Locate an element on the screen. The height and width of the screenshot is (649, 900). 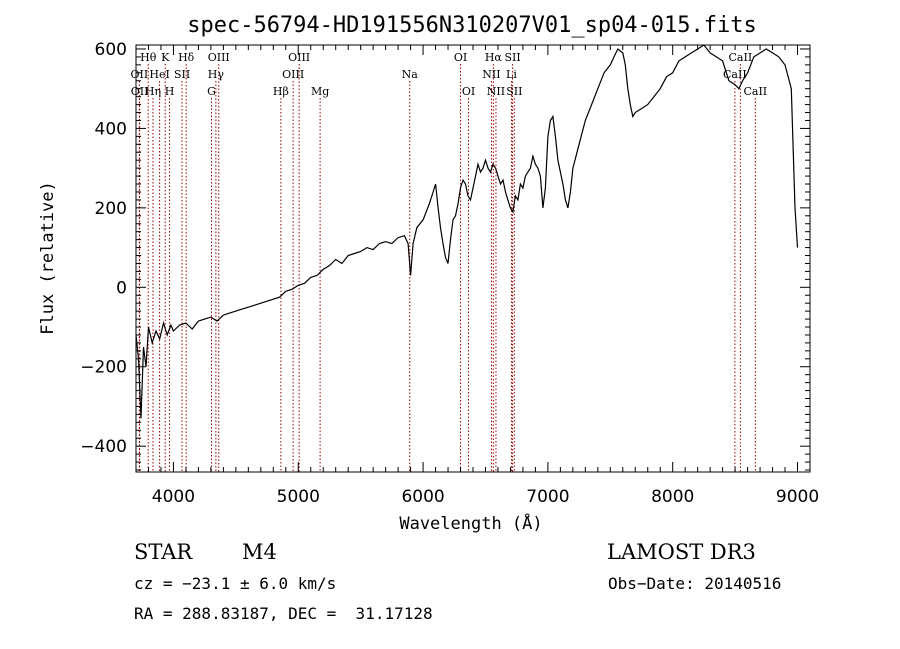
spectral-line-label: Mg is located at coordinates (320, 91).